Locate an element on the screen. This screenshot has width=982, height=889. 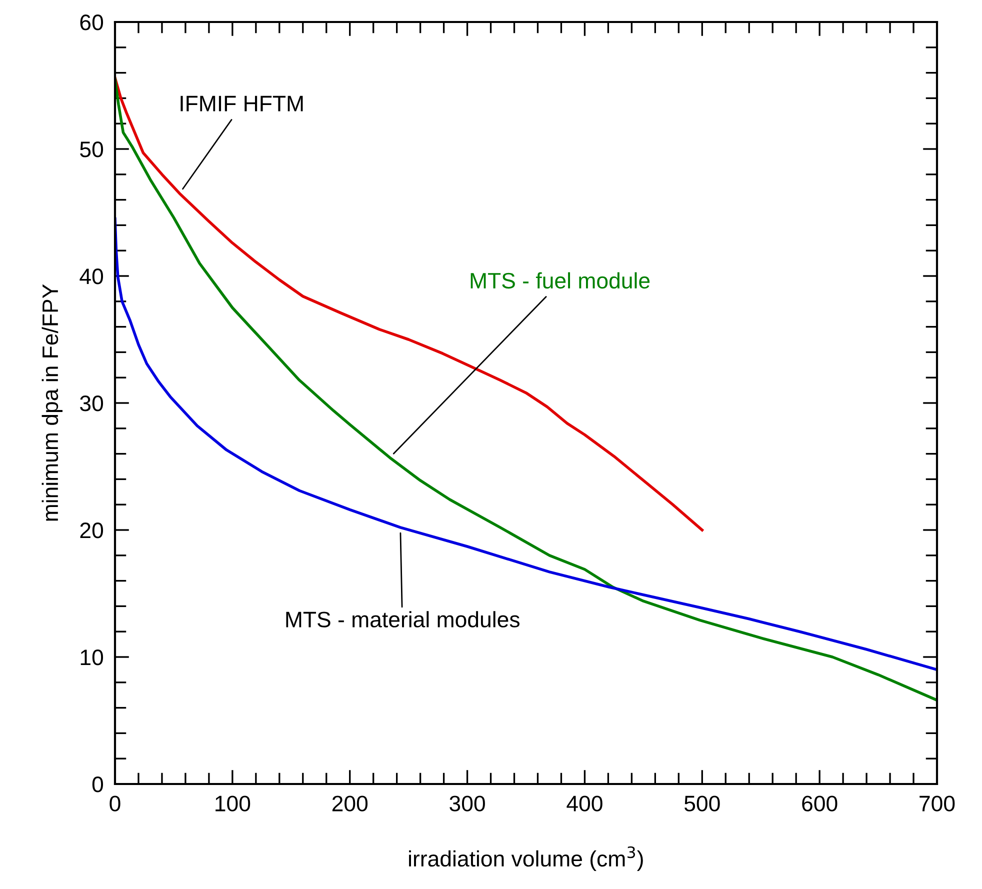
y-tick-label: 10 is located at coordinates (92, 658).